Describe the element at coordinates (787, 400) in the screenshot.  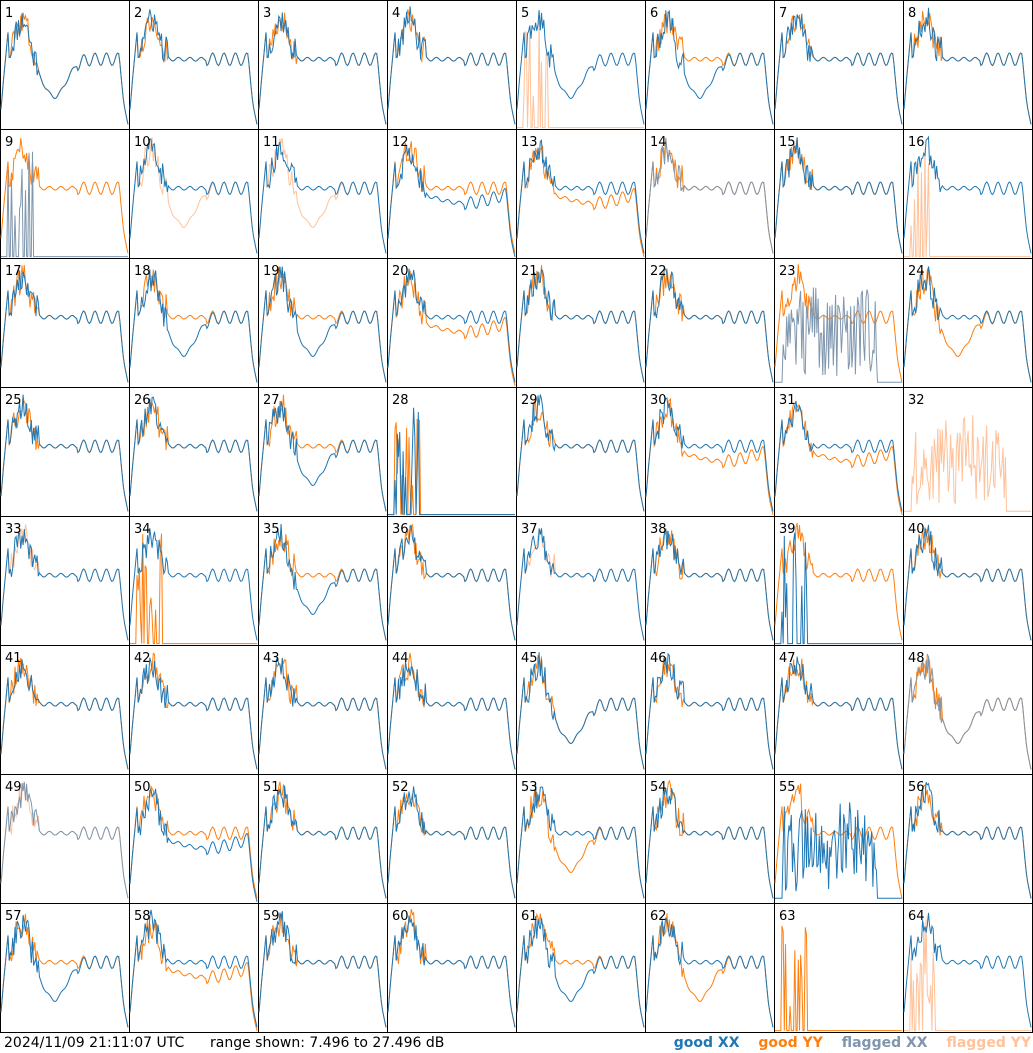
I see `panel-label: 31` at that location.